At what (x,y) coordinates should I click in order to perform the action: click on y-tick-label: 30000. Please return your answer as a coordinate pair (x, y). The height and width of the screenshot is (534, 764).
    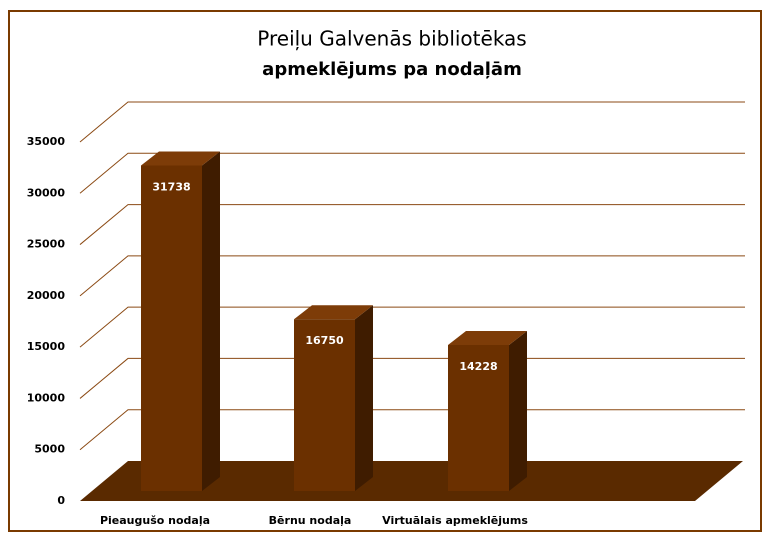
    Looking at the image, I should click on (46, 192).